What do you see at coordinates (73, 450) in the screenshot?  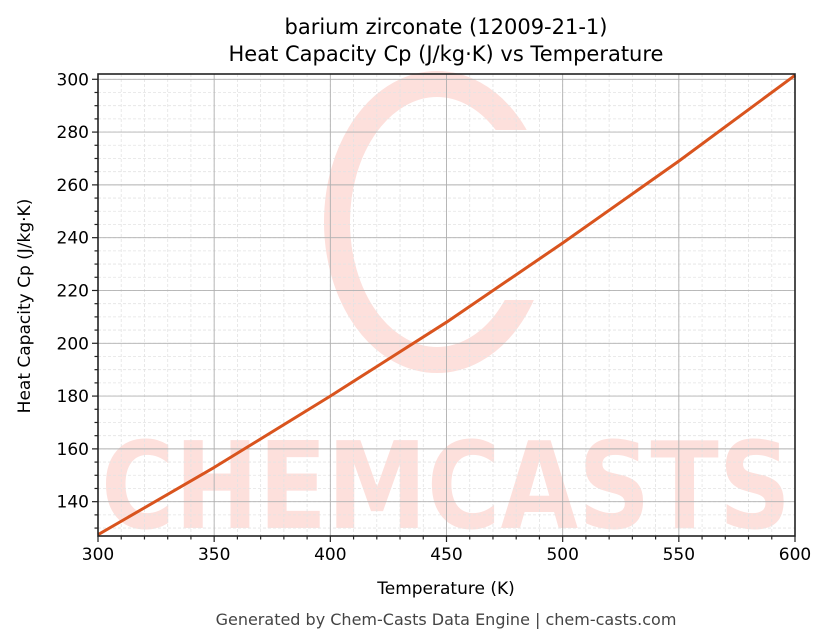 I see `svg-text: 160` at bounding box center [73, 450].